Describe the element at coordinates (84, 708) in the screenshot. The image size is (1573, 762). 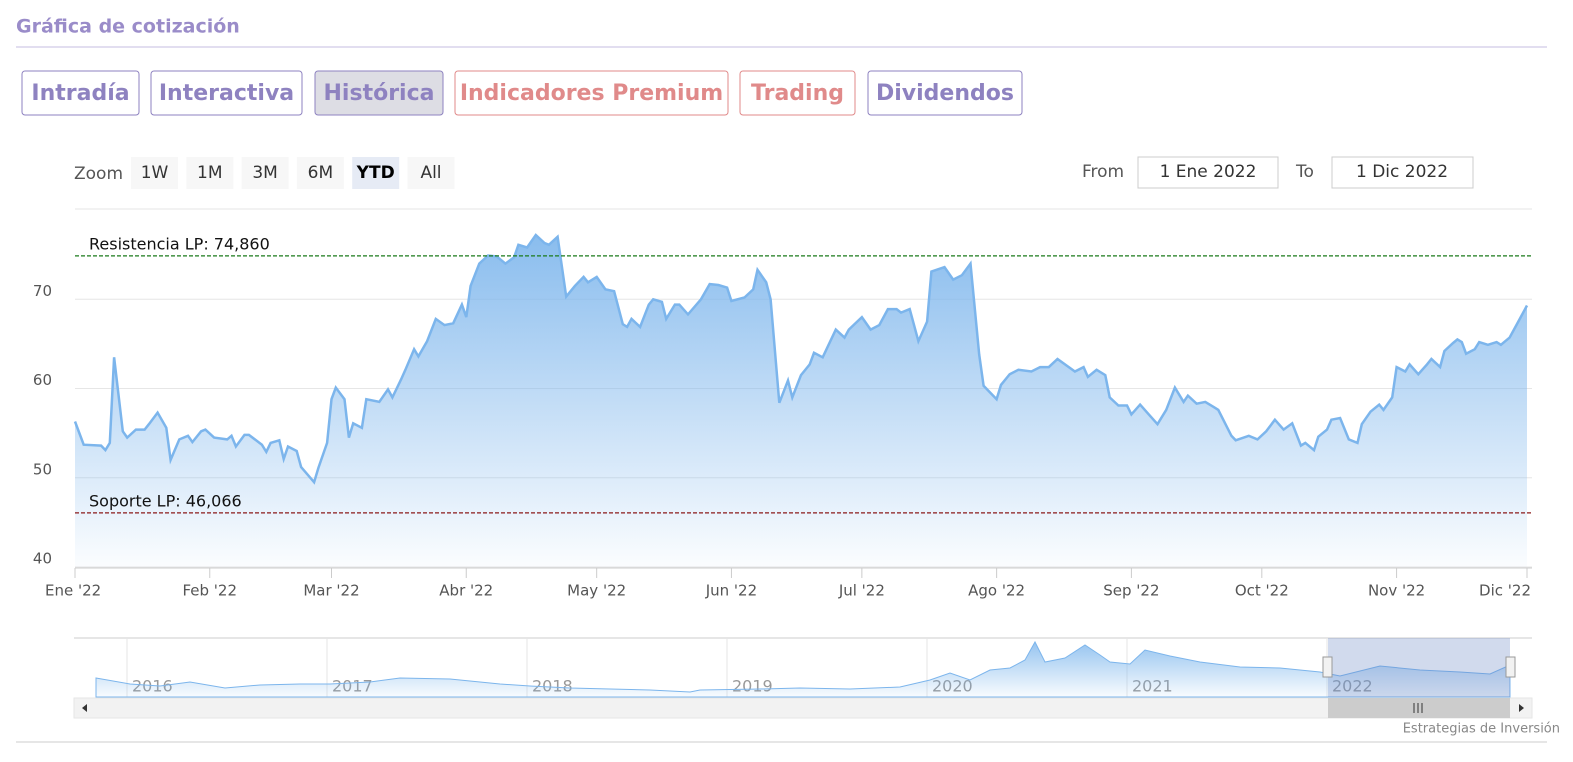
I see `scroll-left` at that location.